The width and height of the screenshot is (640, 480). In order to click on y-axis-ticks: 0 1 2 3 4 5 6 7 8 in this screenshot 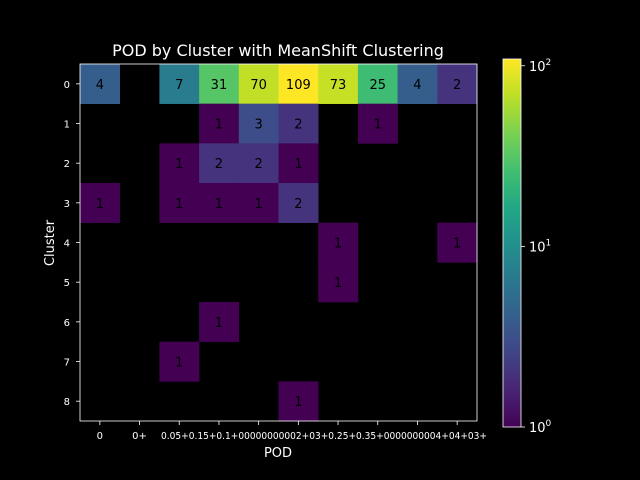, I will do `click(72, 244)`.